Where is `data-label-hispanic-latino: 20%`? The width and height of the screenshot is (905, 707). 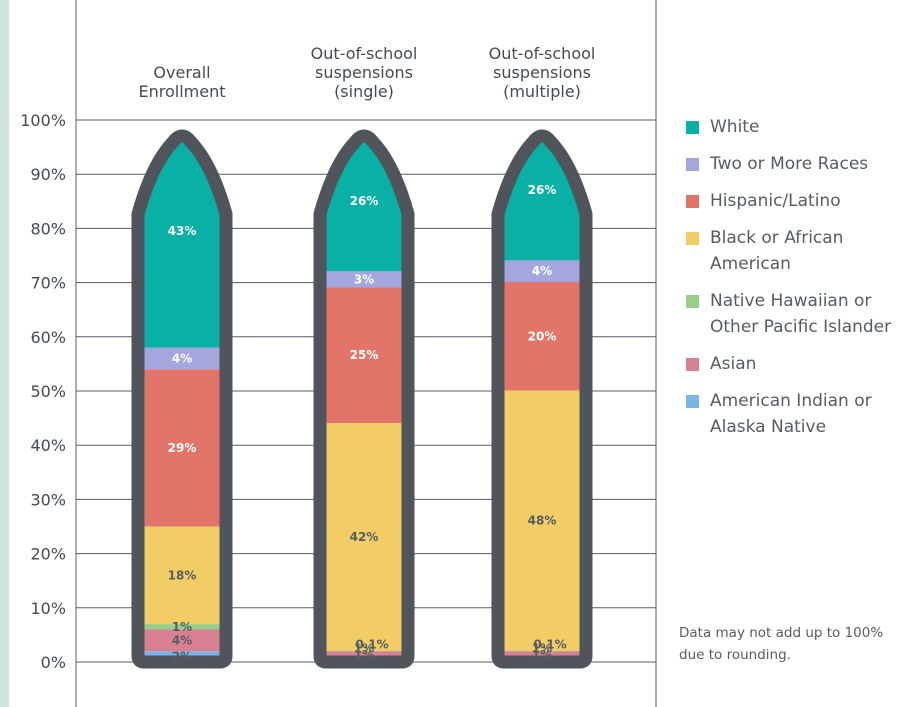 data-label-hispanic-latino: 20% is located at coordinates (542, 336).